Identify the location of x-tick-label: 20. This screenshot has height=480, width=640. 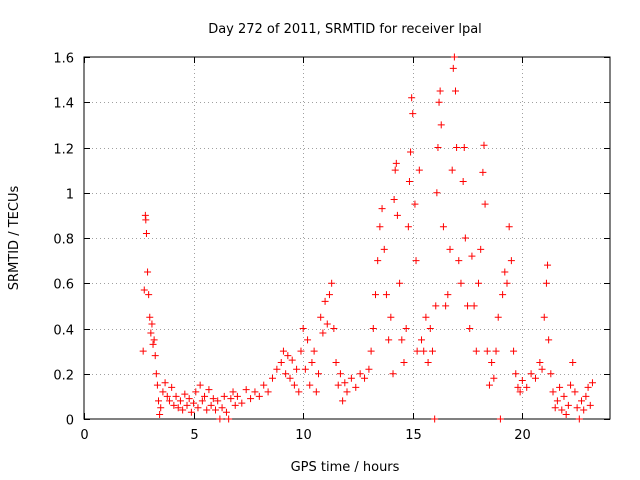
(522, 435).